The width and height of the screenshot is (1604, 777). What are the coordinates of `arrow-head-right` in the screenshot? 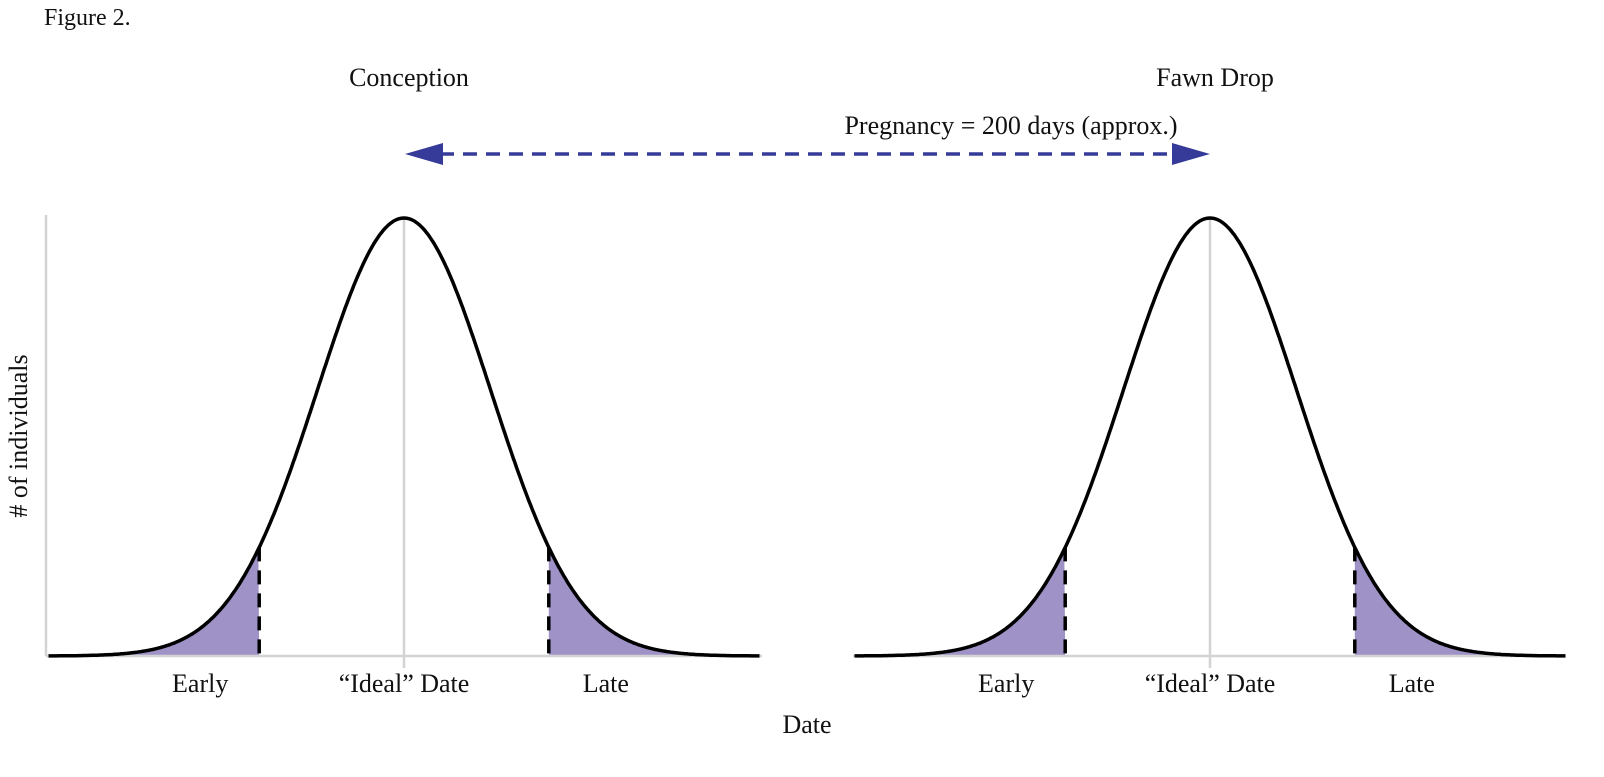 It's located at (1191, 154).